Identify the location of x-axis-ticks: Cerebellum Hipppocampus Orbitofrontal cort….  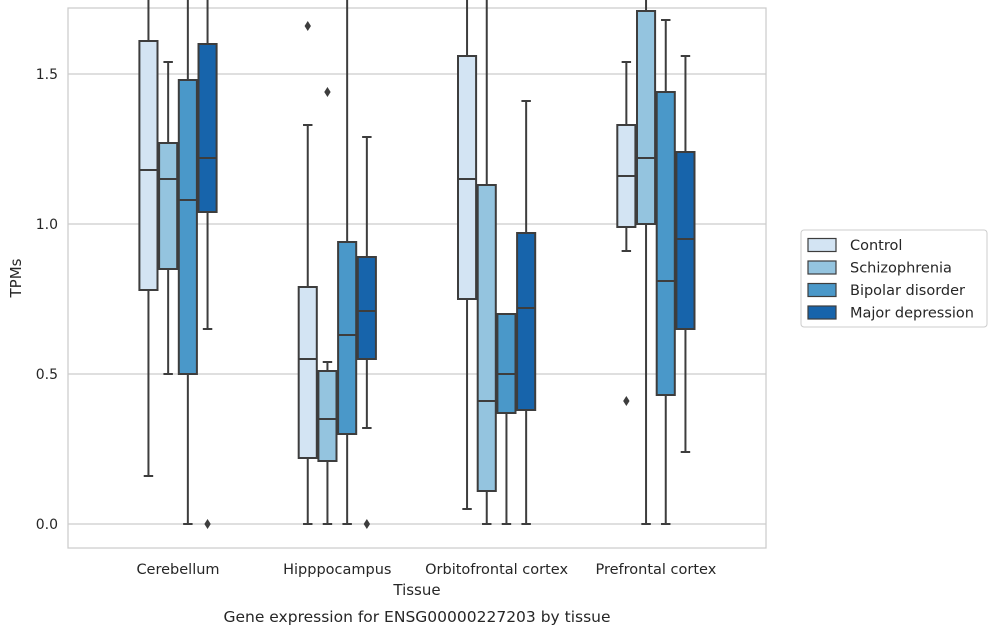
(426, 570).